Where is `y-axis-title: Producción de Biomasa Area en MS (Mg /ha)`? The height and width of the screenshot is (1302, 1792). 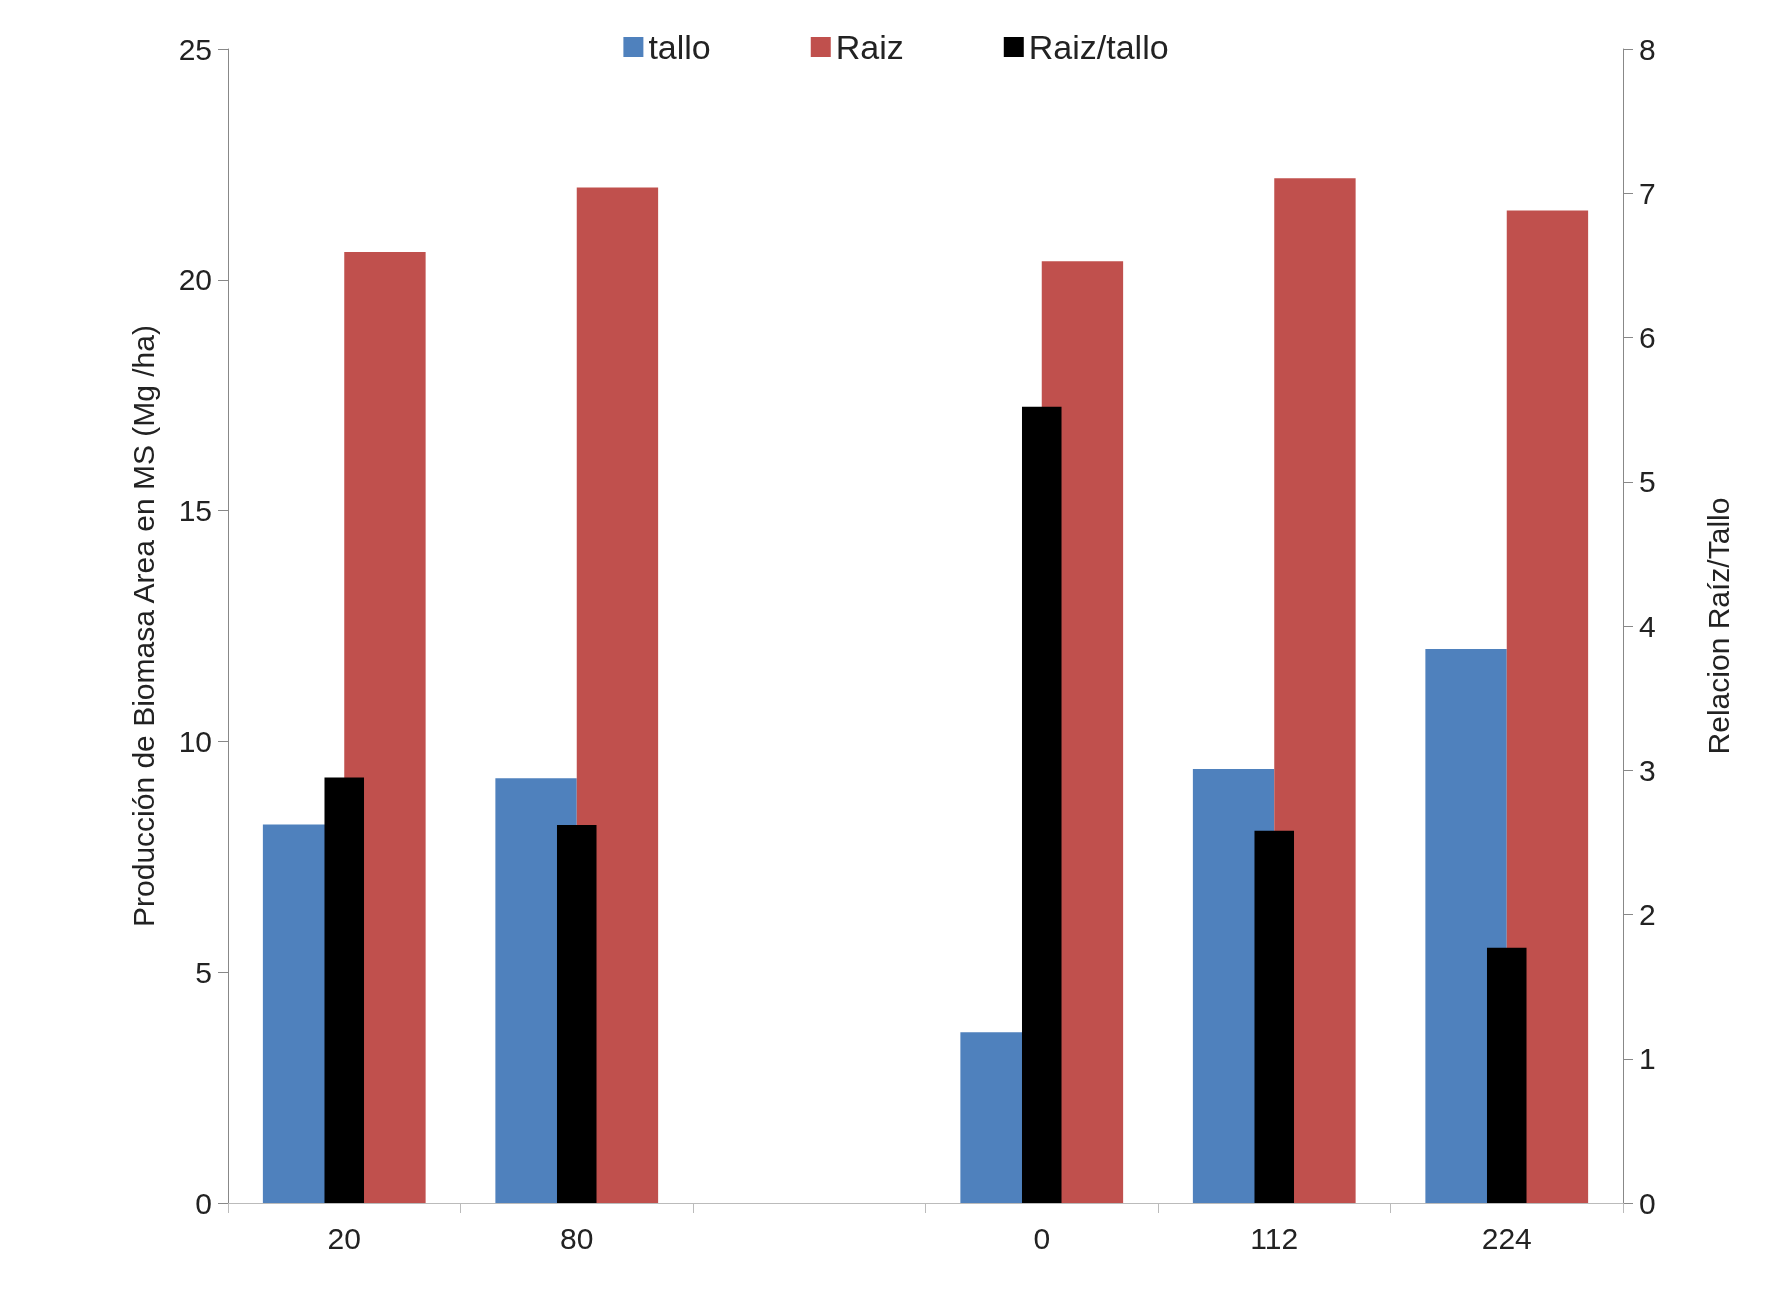 y-axis-title: Producción de Biomasa Area en MS (Mg /ha) is located at coordinates (143, 626).